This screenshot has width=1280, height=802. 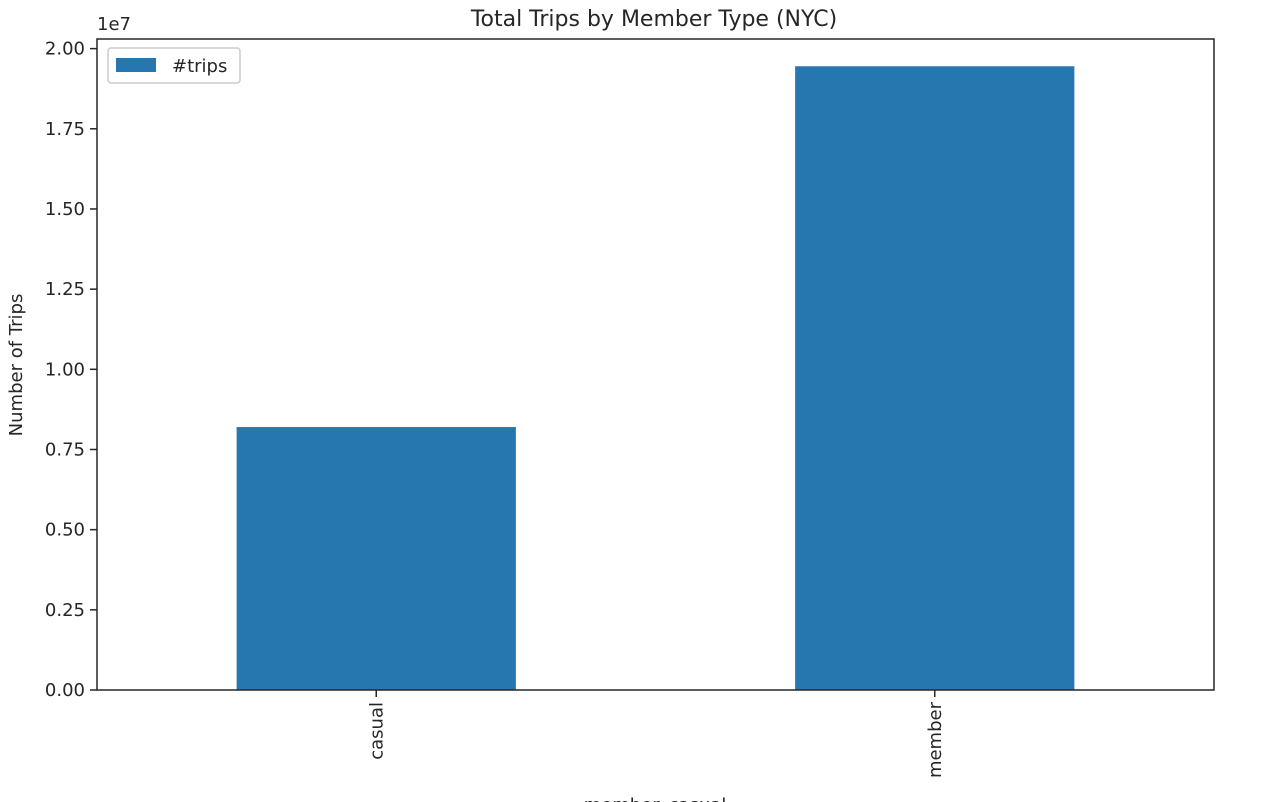 What do you see at coordinates (199, 66) in the screenshot?
I see `legend-label: #trips` at bounding box center [199, 66].